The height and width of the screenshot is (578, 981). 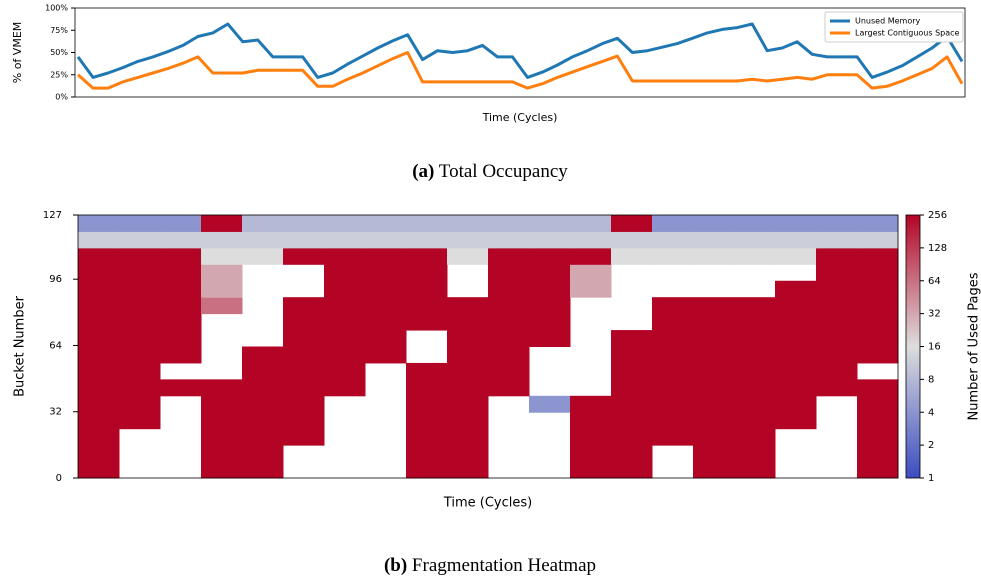 I want to click on colorbar-tick-label: 1, so click(x=931, y=478).